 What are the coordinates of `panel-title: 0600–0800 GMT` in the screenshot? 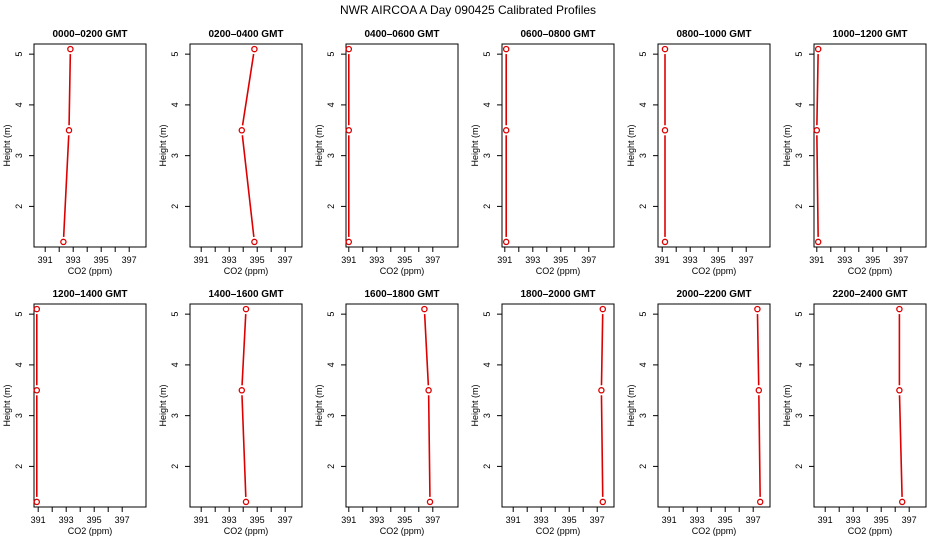 It's located at (557, 34).